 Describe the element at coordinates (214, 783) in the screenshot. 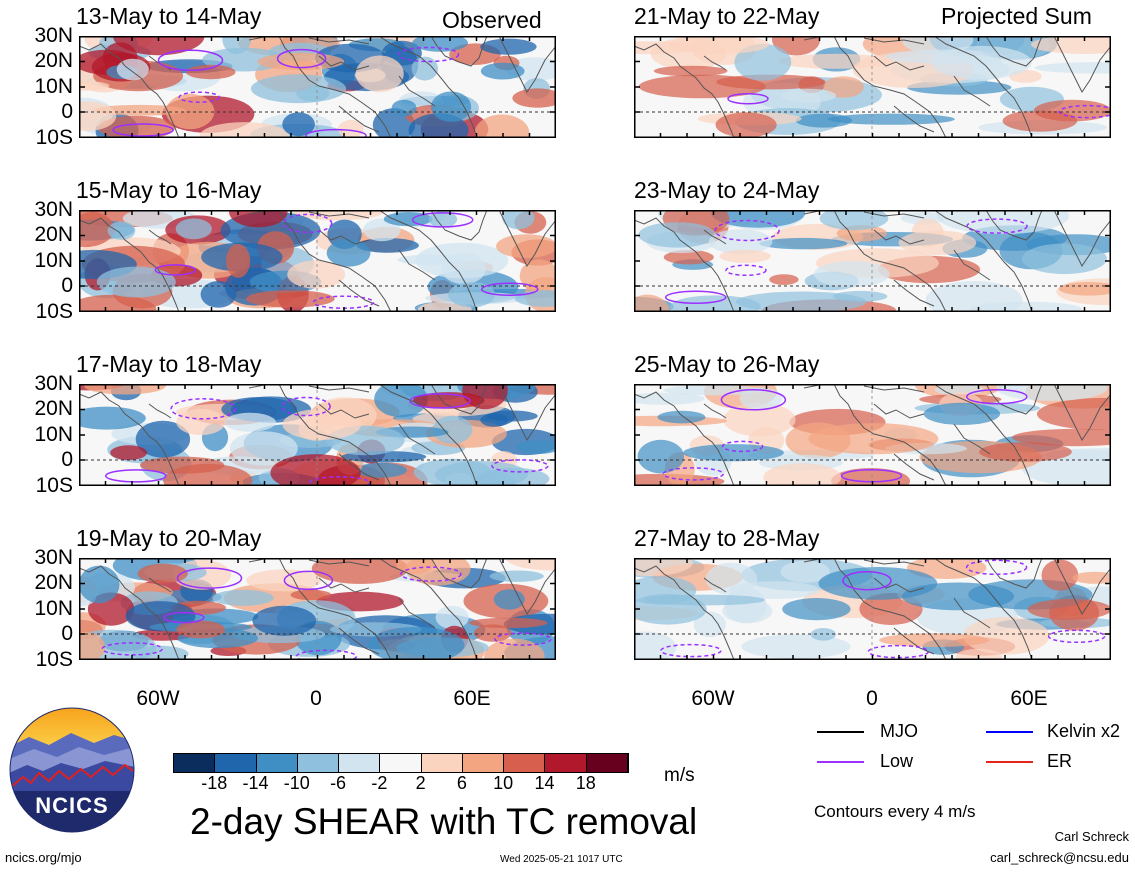

I see `colorbar-tick-label: -18` at that location.